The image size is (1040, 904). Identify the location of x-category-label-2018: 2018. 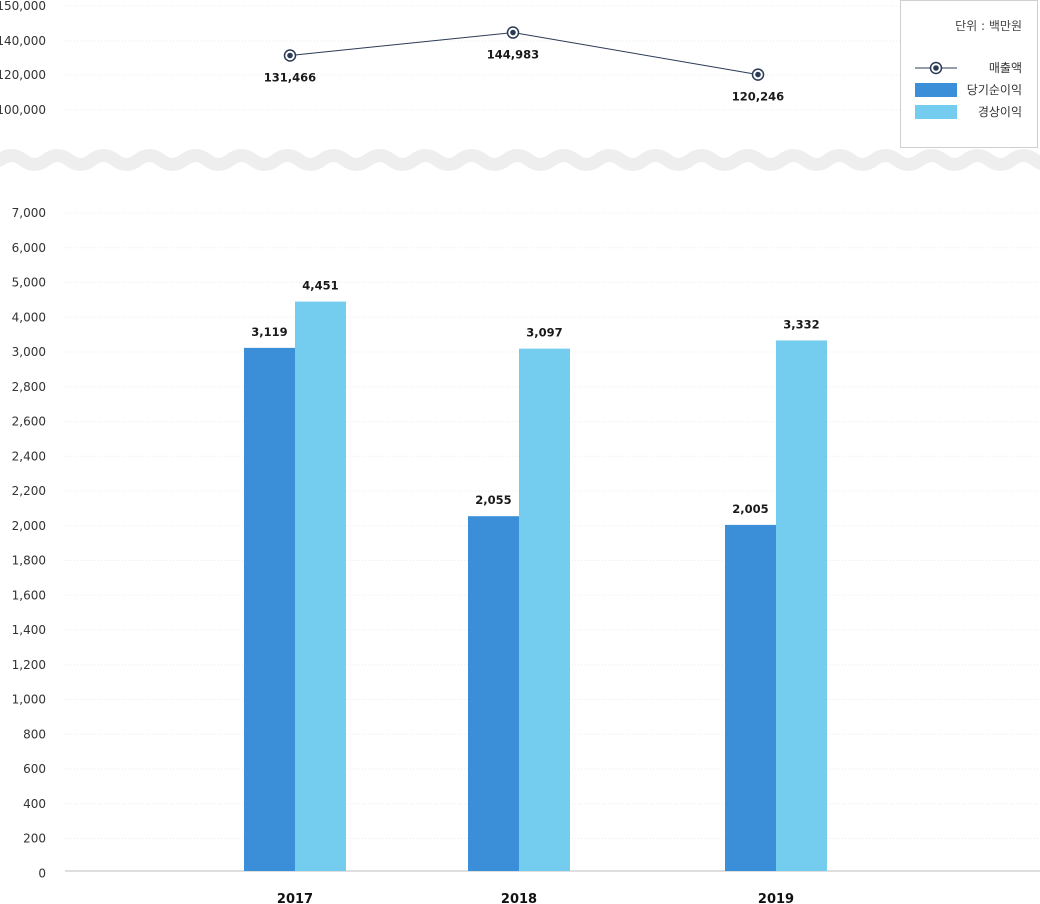
(519, 898).